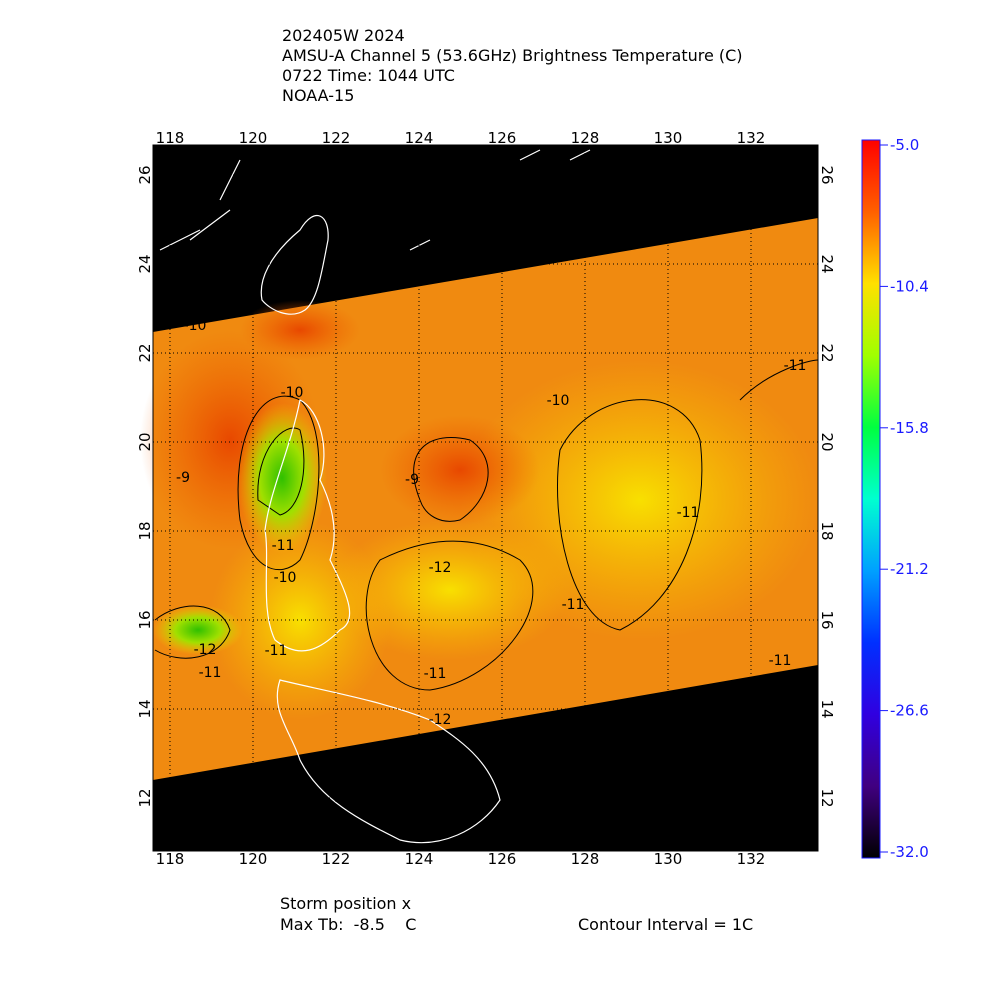  What do you see at coordinates (871, 499) in the screenshot?
I see `colorbar` at bounding box center [871, 499].